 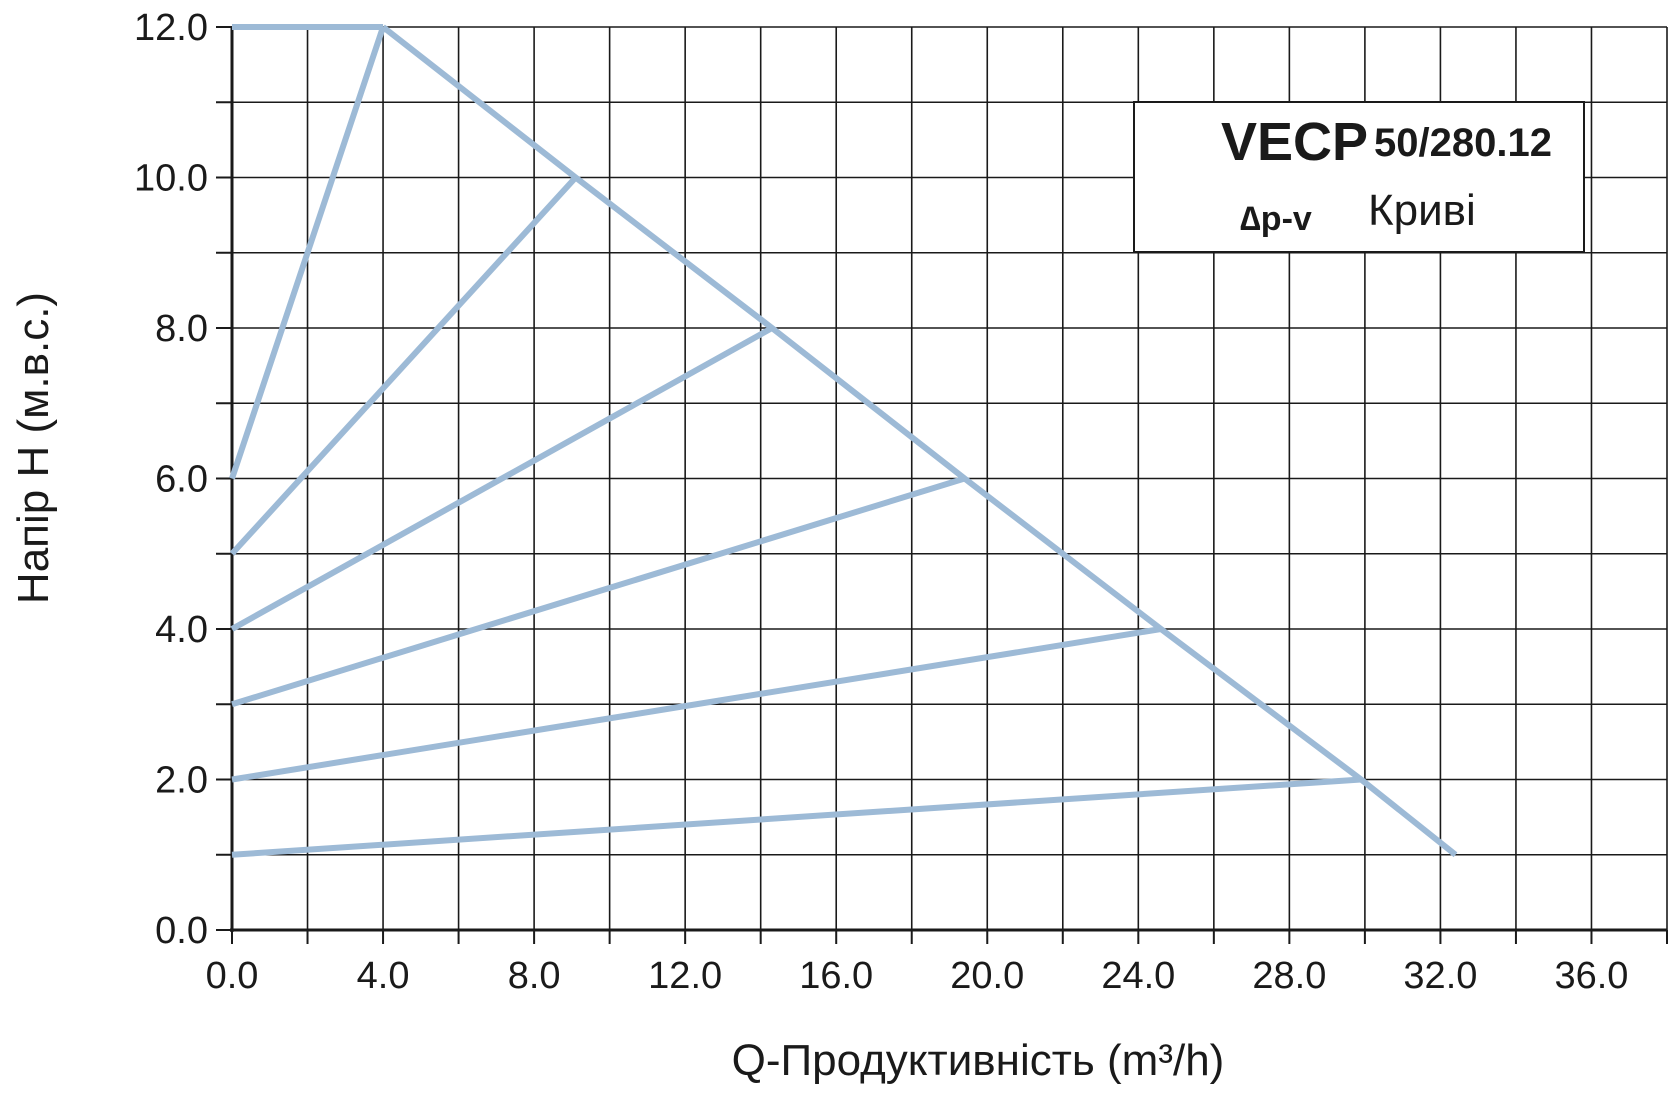 I want to click on x-tick-label: 8.0, so click(x=534, y=976).